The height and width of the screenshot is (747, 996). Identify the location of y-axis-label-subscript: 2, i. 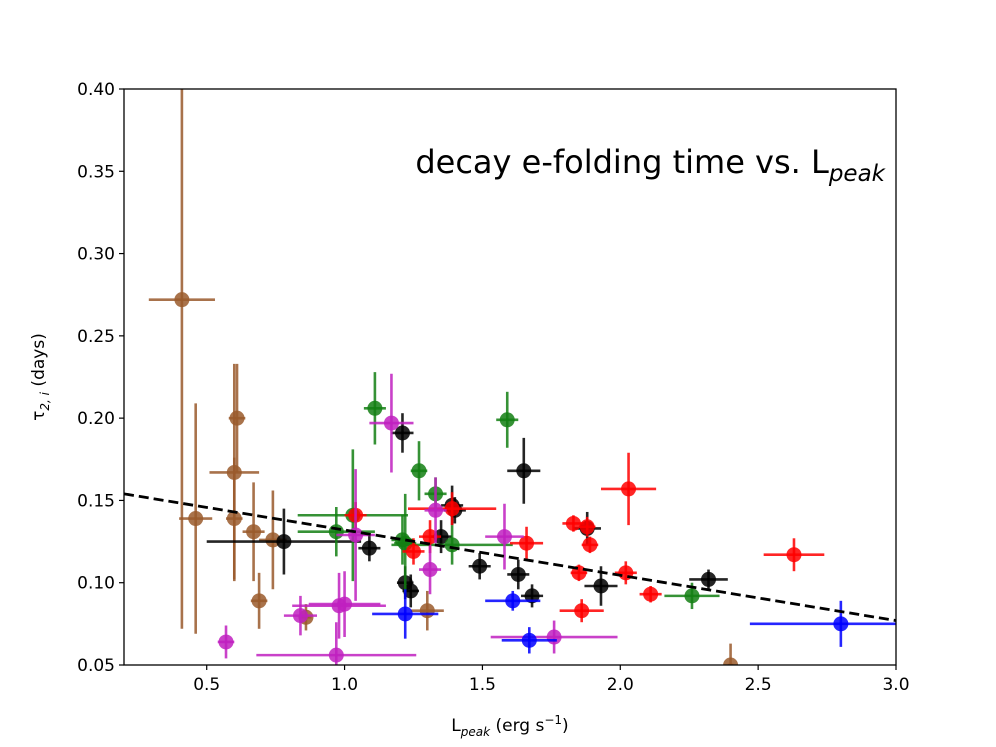
(45, 400).